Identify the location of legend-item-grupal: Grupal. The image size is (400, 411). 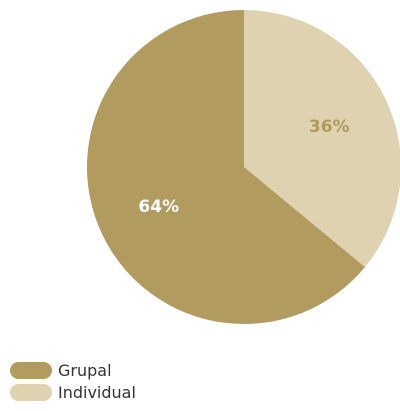
(73, 370).